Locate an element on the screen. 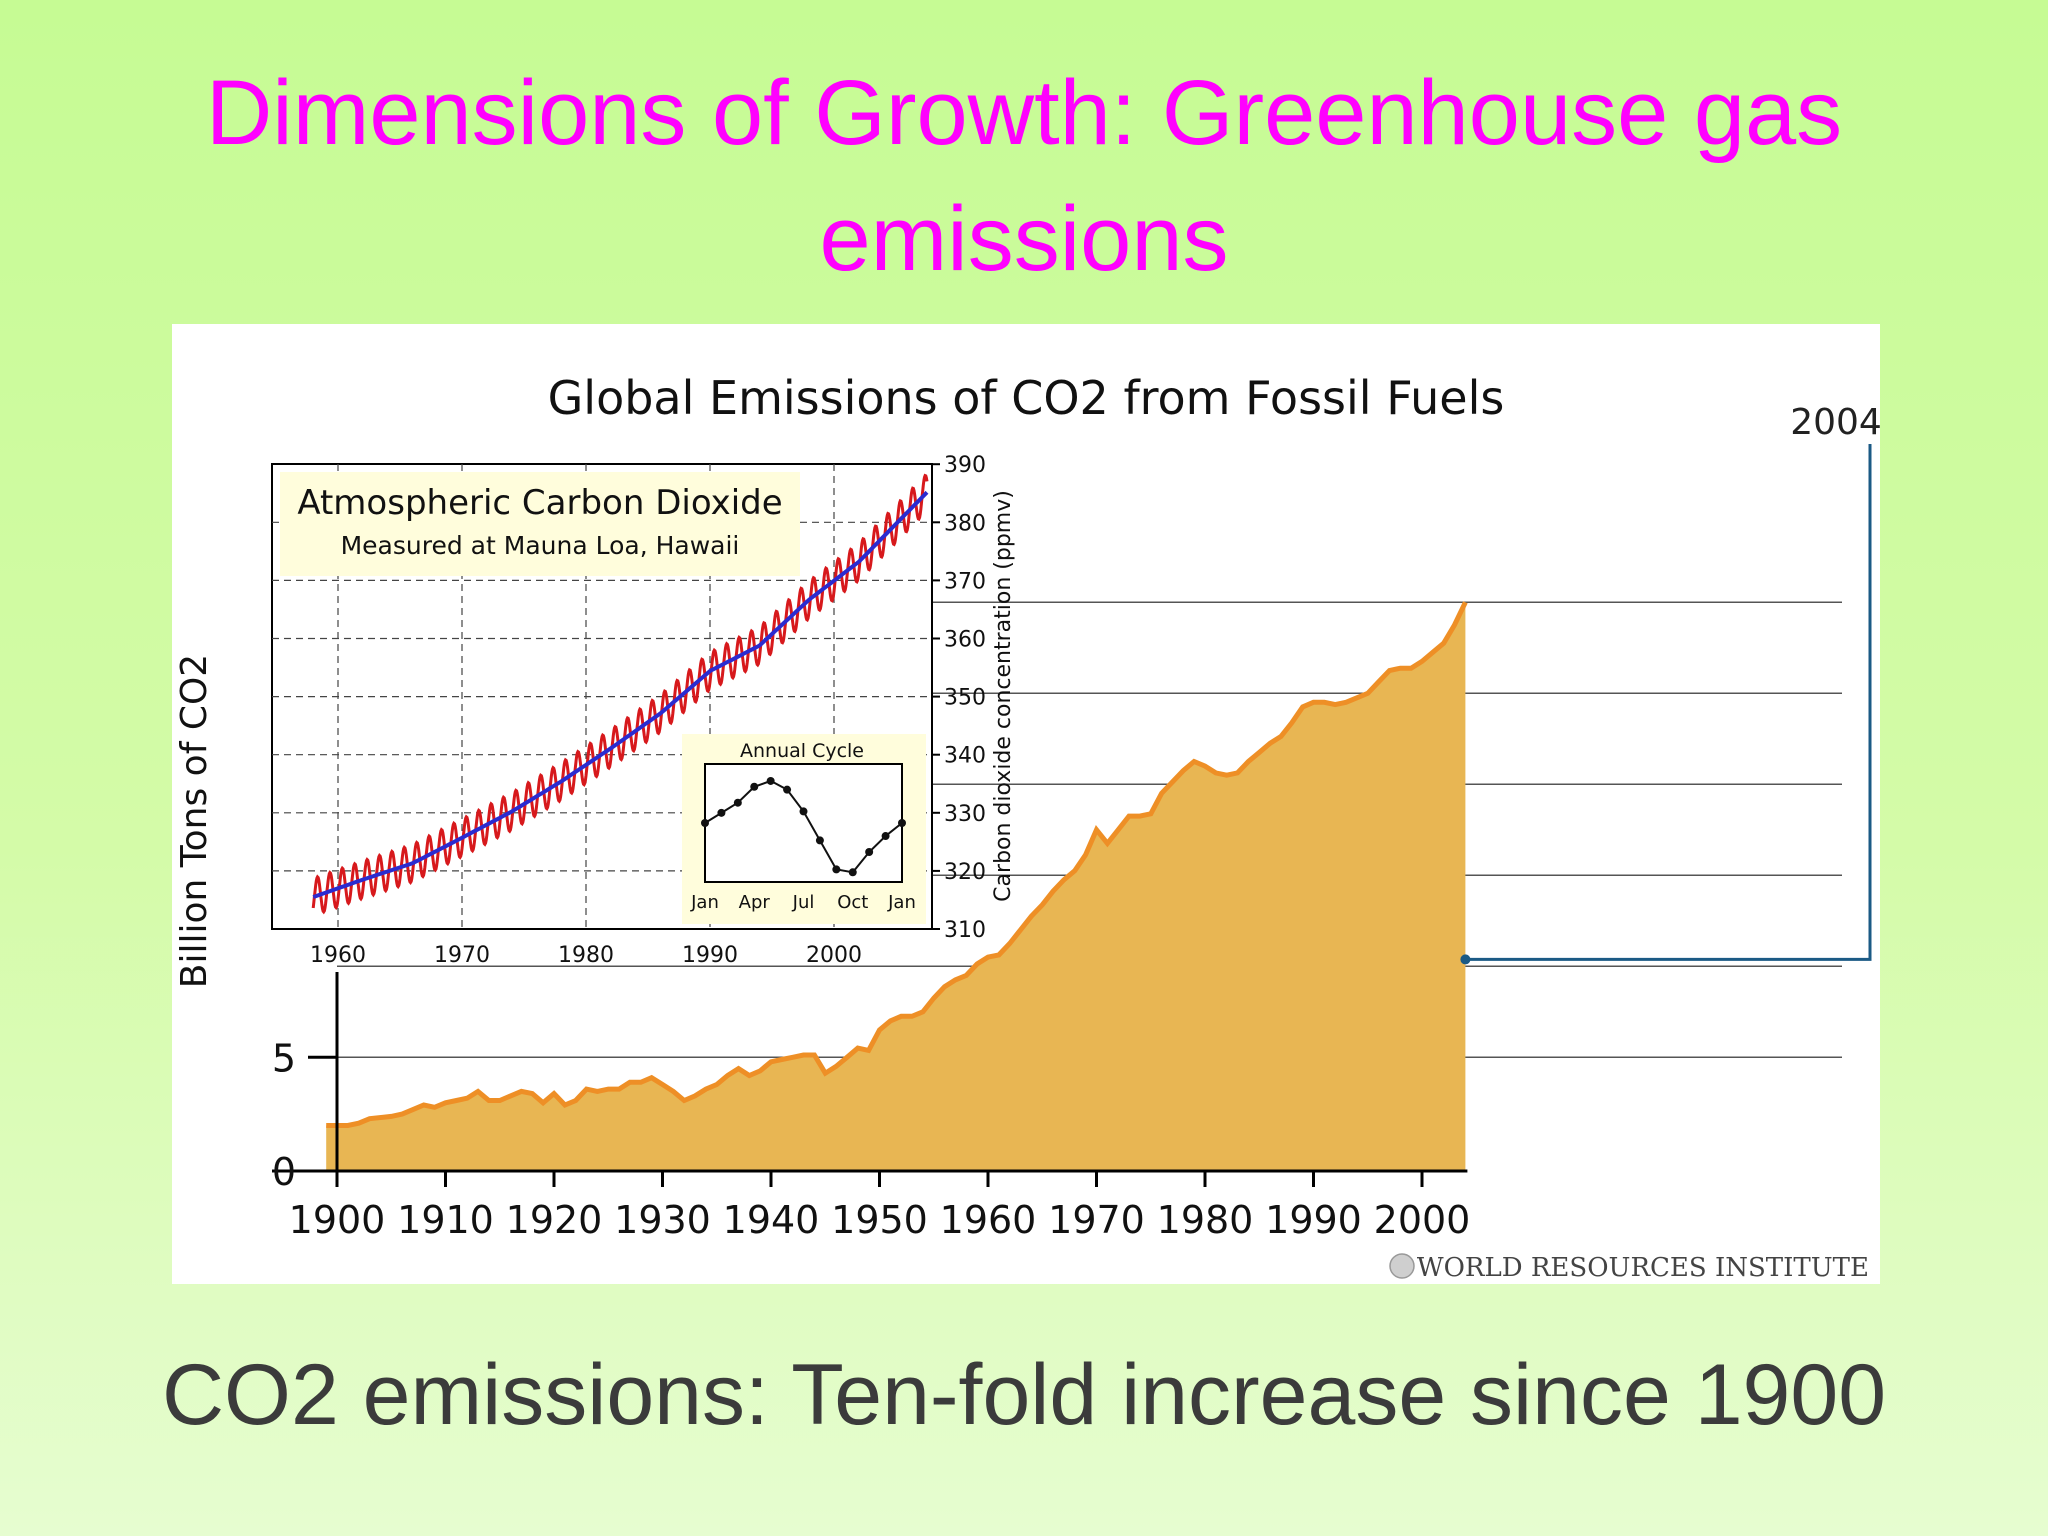 The image size is (2048, 1536). y-tick-label: 350 is located at coordinates (965, 698).